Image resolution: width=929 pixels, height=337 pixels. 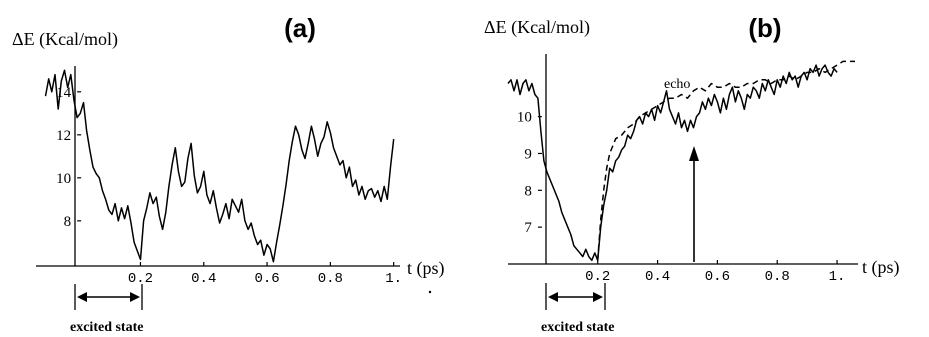 I want to click on panel-b-xtick-label: 0.8, so click(x=777, y=277).